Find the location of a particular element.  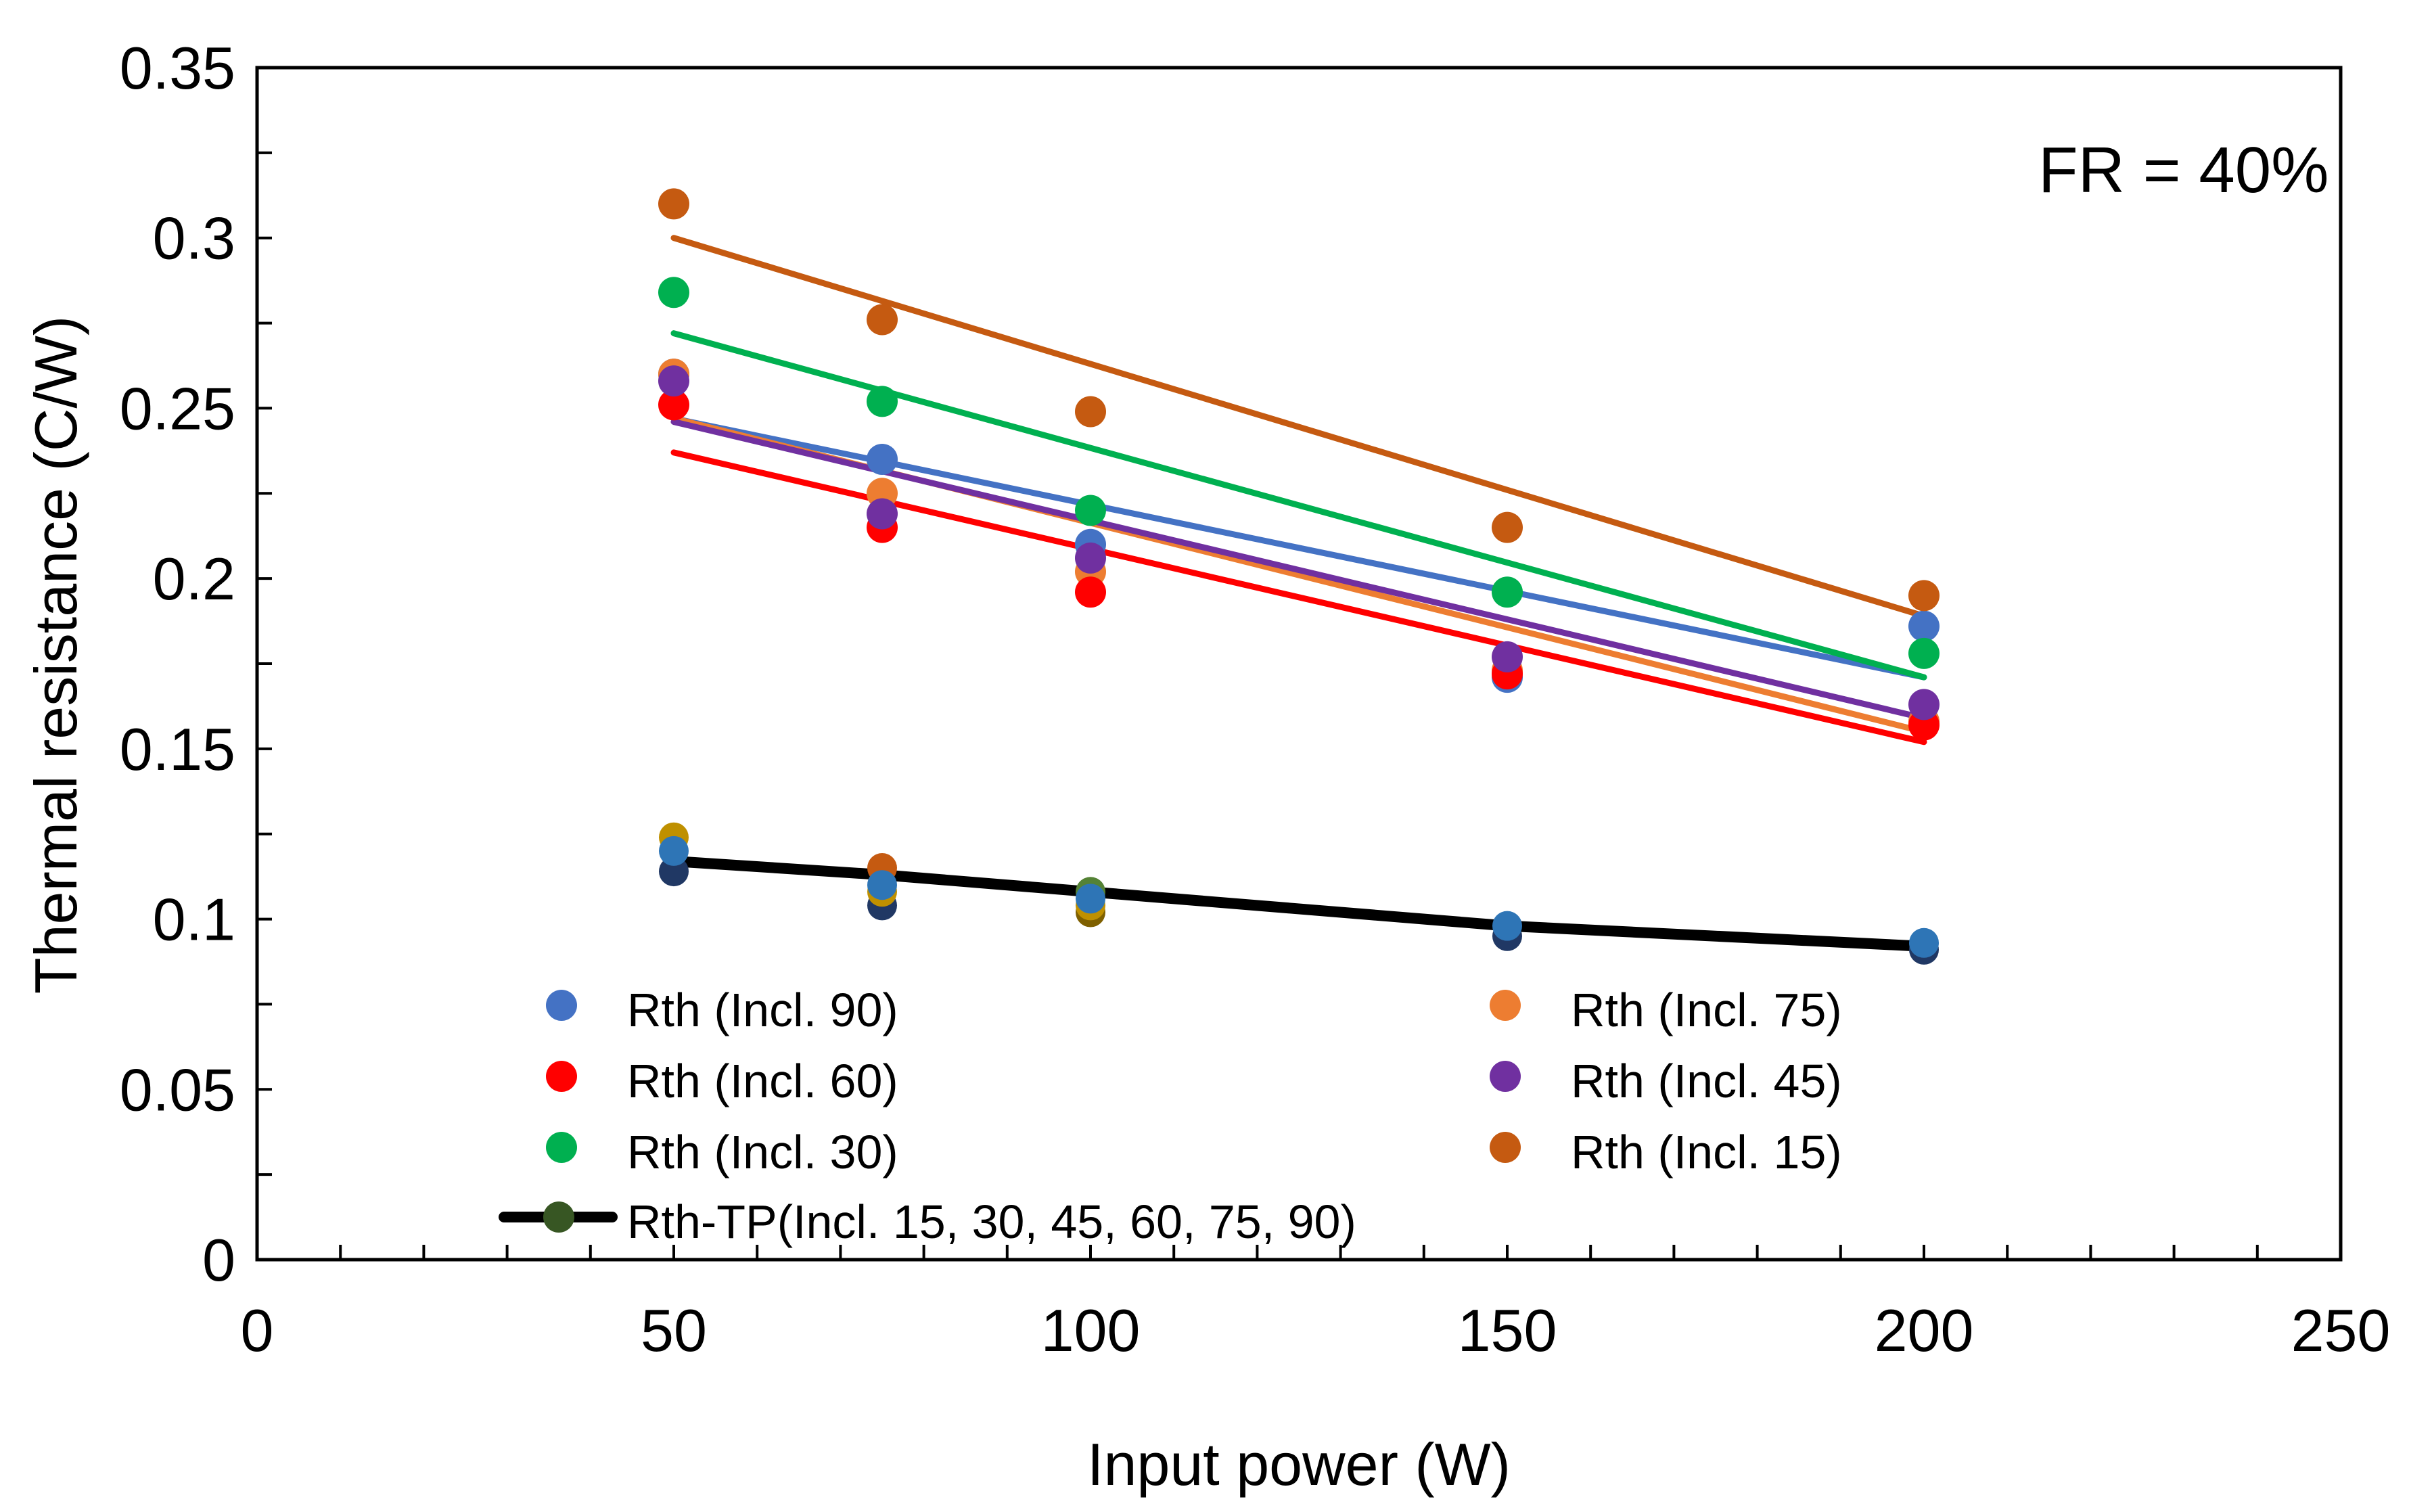

y-tick-label: 0.05 is located at coordinates (177, 1090).